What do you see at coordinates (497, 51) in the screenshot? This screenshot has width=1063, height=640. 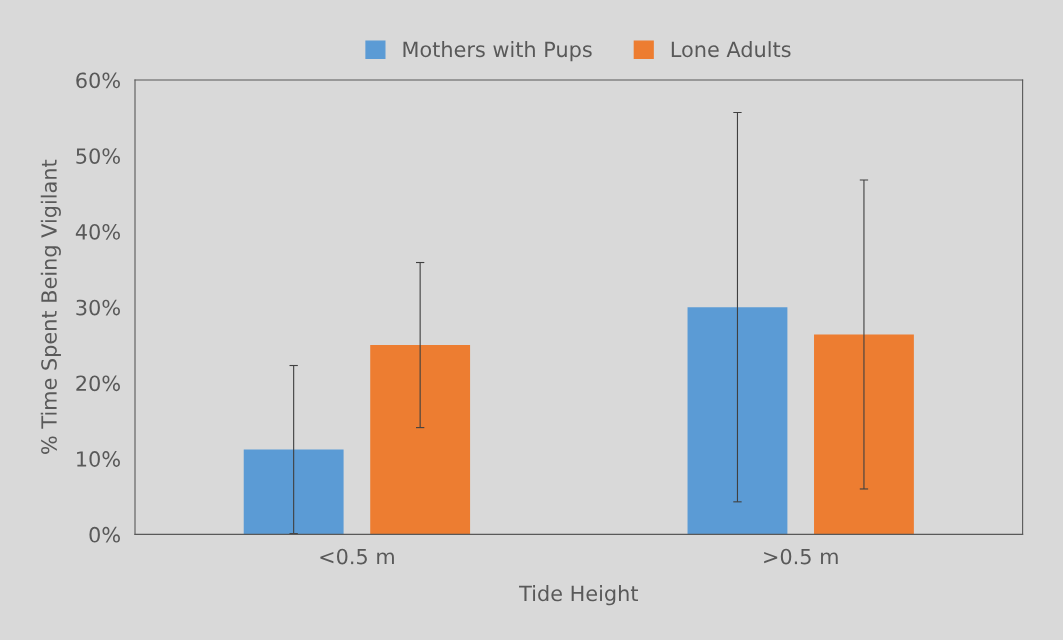 I see `legend-label: Mothers with Pups` at bounding box center [497, 51].